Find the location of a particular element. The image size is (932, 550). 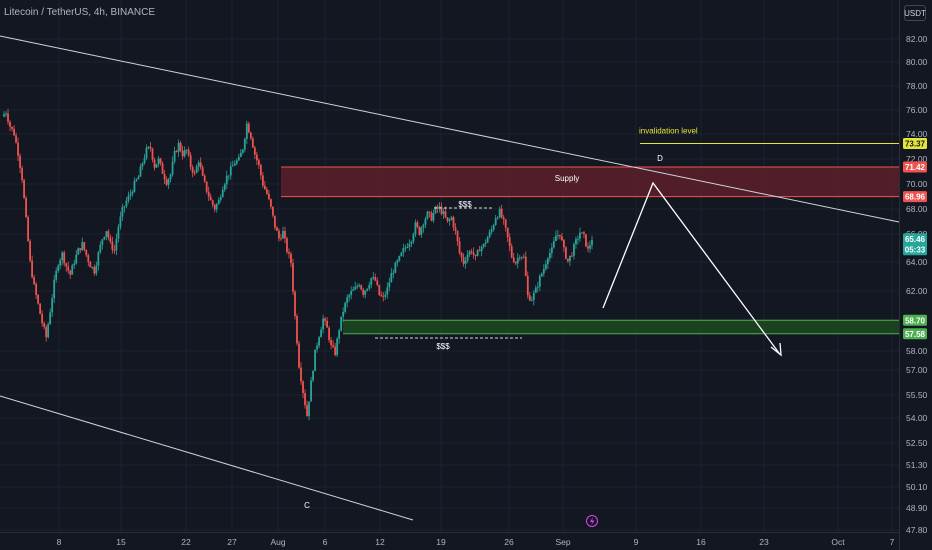

price-tag-bg is located at coordinates (915, 143).